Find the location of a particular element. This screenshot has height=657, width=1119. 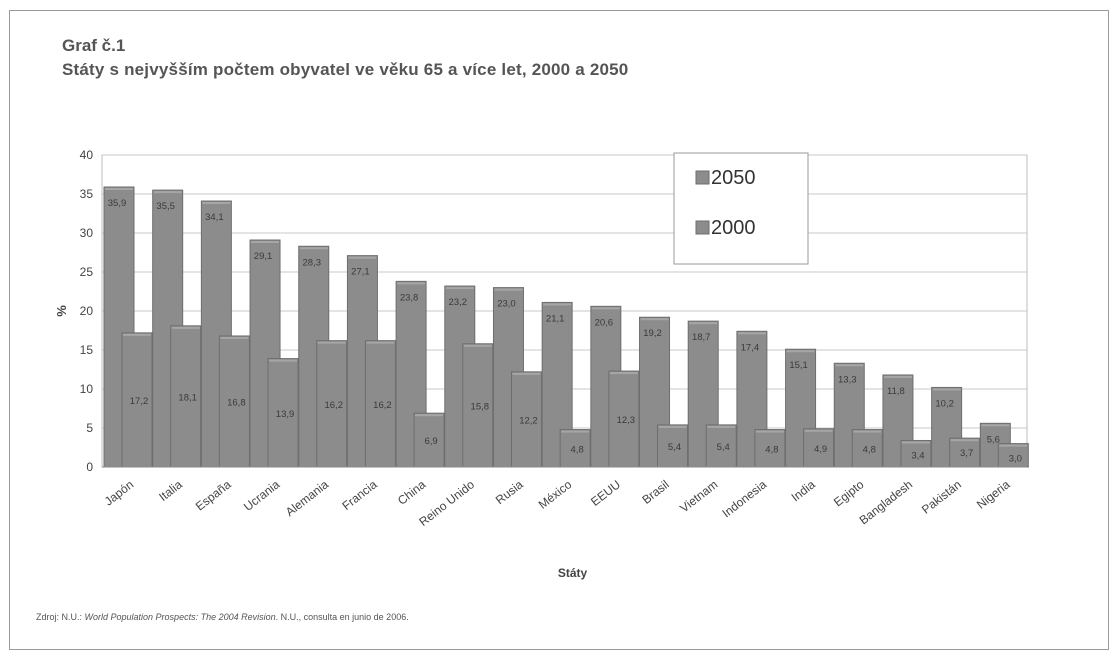

data-label-2050: 35,5 is located at coordinates (165, 206).